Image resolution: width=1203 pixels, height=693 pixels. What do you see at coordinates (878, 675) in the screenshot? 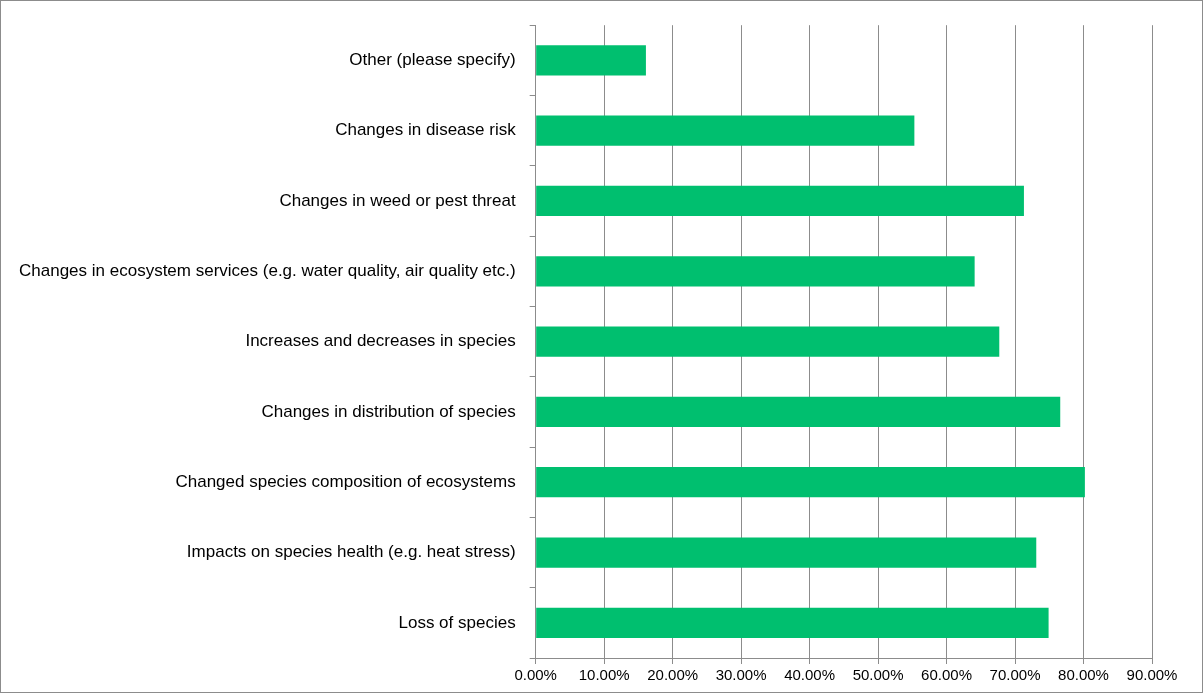
I see `x-tick-label: 50.00%` at bounding box center [878, 675].